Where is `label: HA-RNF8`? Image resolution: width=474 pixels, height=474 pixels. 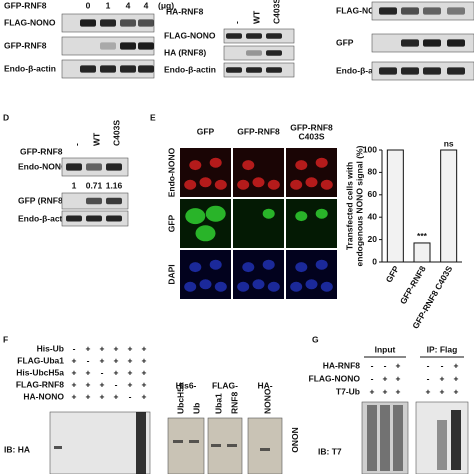
label: HA-RNF8 is located at coordinates (342, 365).